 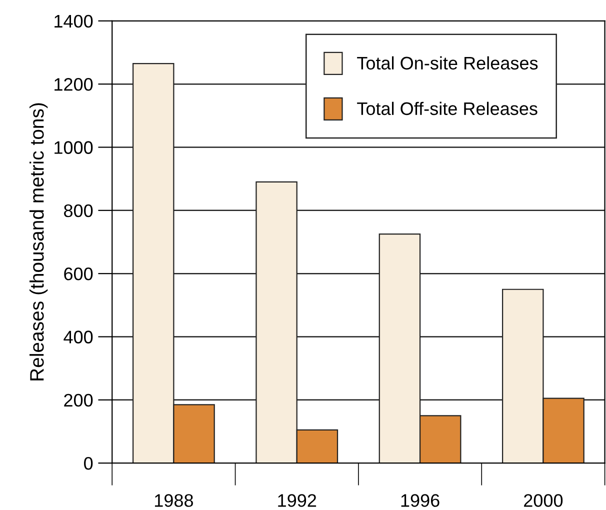 What do you see at coordinates (447, 109) in the screenshot?
I see `legend-label: Total Off-site Releases` at bounding box center [447, 109].